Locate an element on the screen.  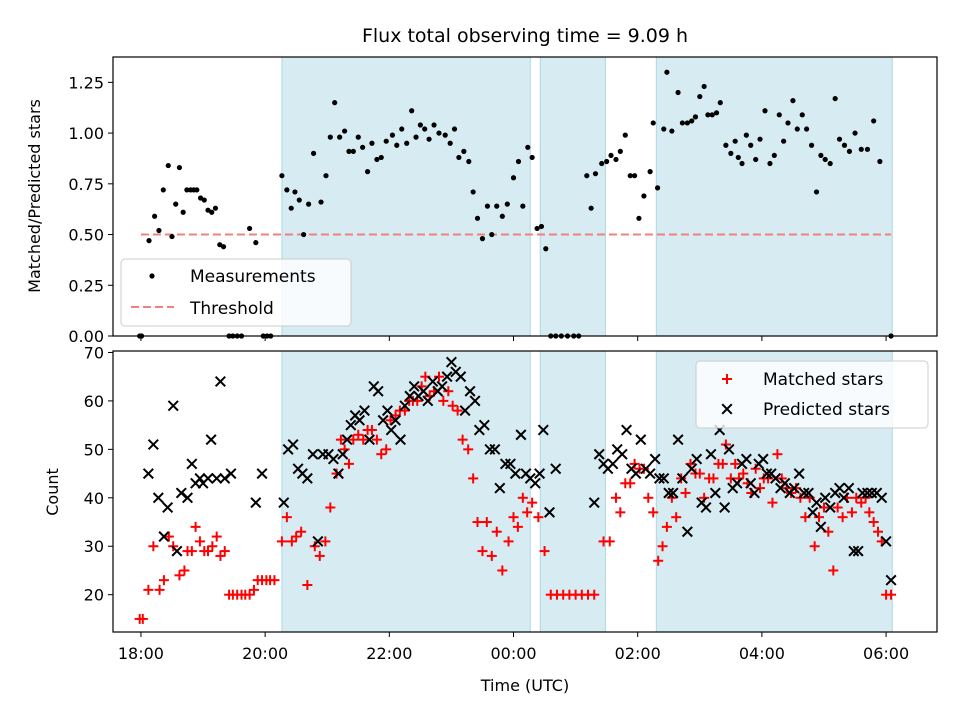
y-tick-label: 0.25 is located at coordinates (86, 285).